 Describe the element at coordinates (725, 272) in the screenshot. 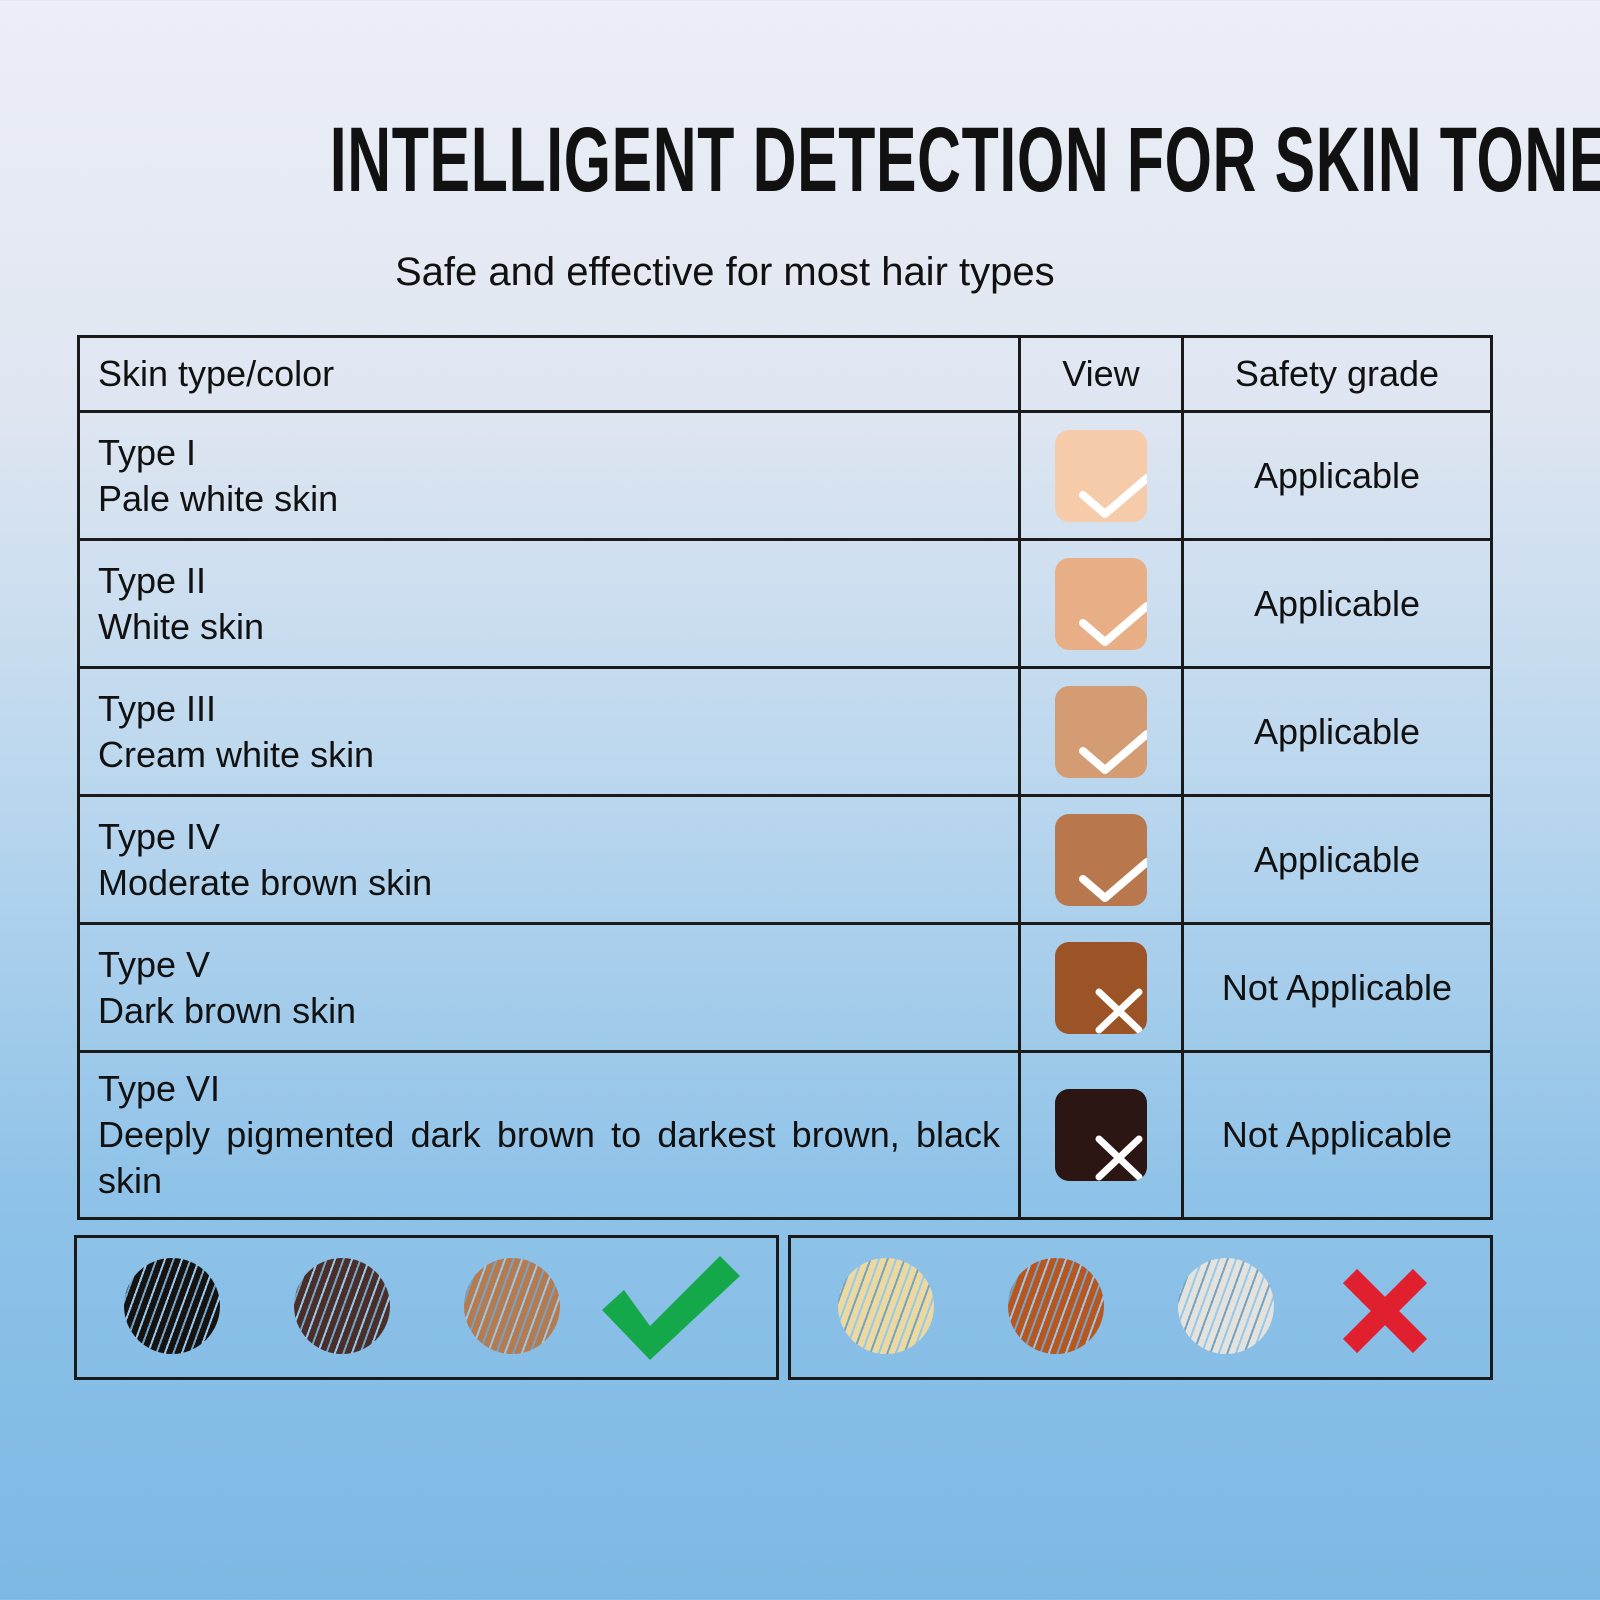

I see `subtitle: Safe and effective for most hair types` at that location.